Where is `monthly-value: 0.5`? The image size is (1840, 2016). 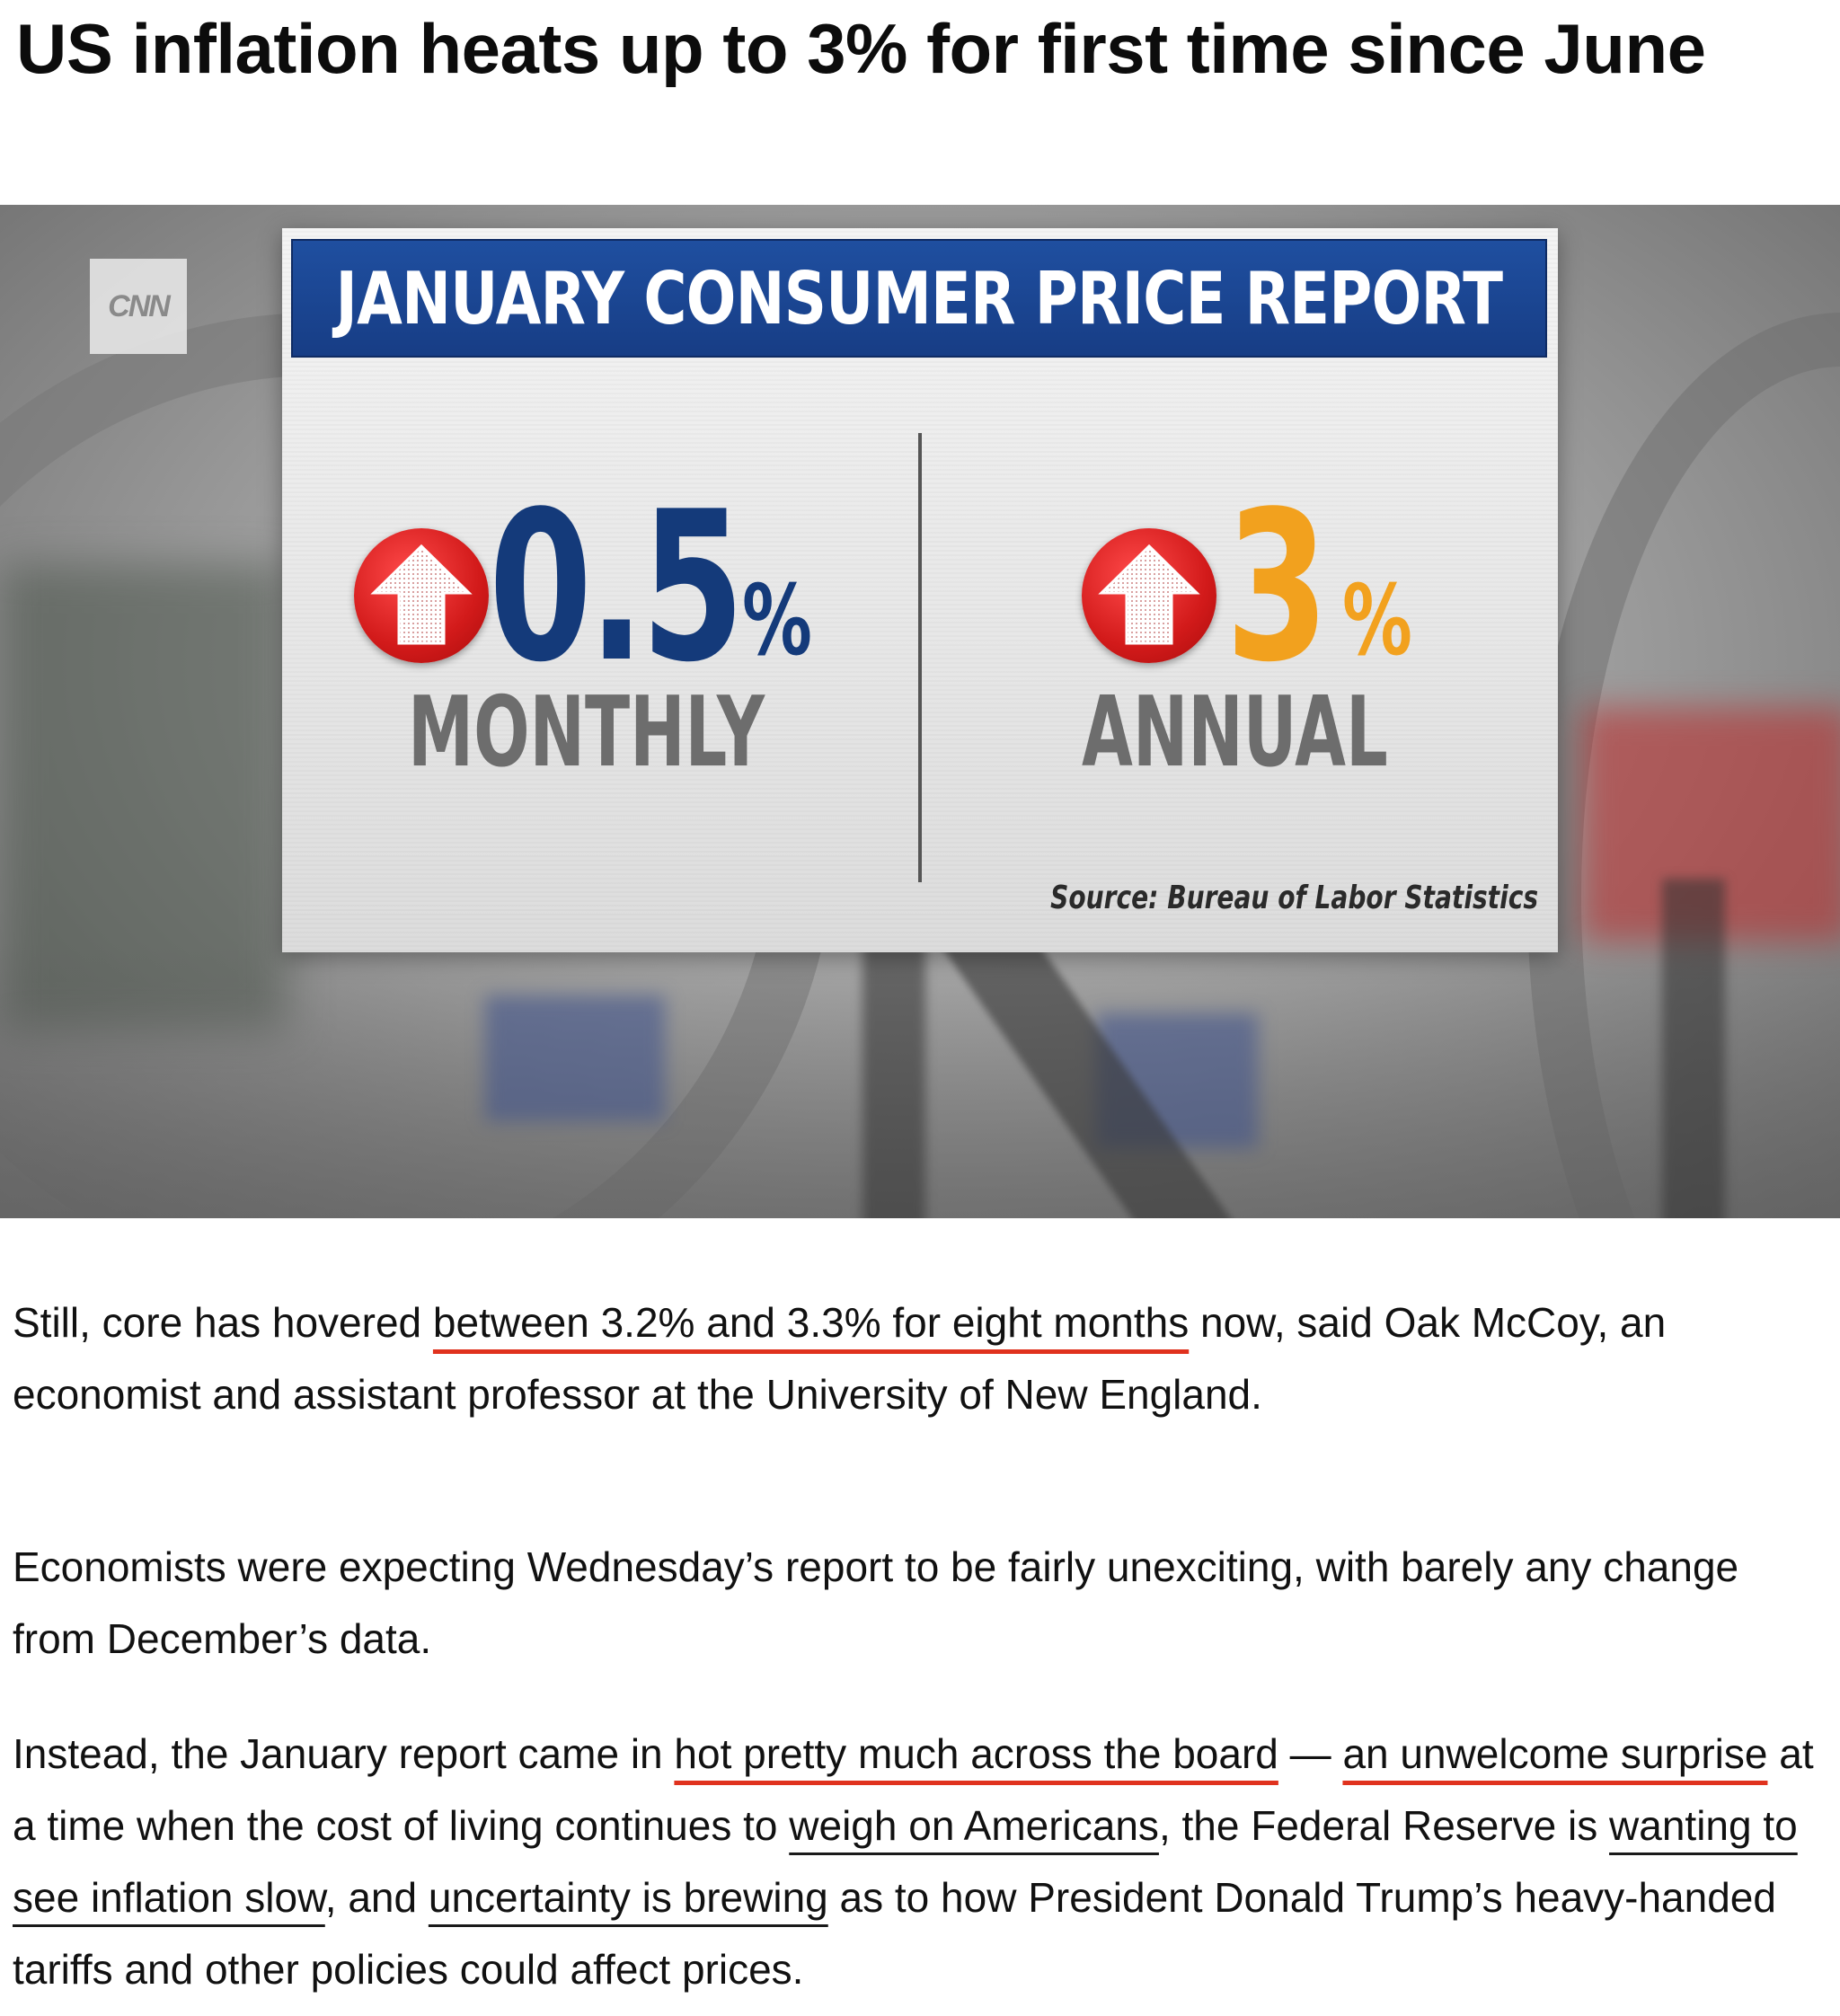
monthly-value: 0.5 is located at coordinates (617, 588).